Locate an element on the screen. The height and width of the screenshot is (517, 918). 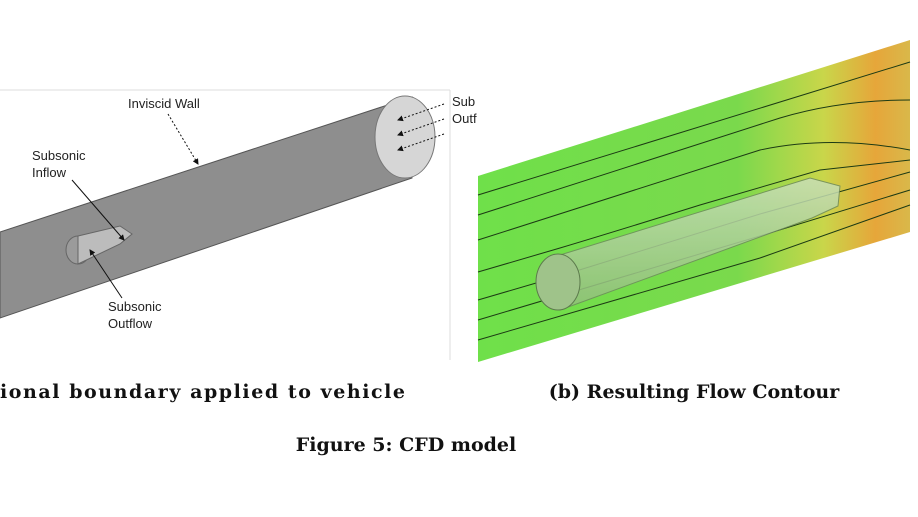
subcaption: (b) Resulting Flow Contour is located at coordinates (694, 392).